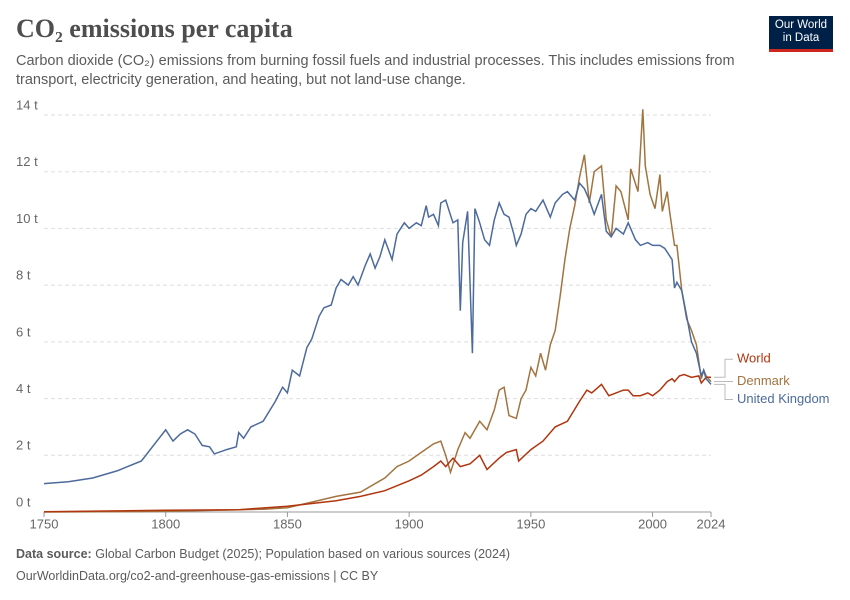 This screenshot has height=600, width=850. What do you see at coordinates (23, 388) in the screenshot?
I see `y-tick-label: 4 t` at bounding box center [23, 388].